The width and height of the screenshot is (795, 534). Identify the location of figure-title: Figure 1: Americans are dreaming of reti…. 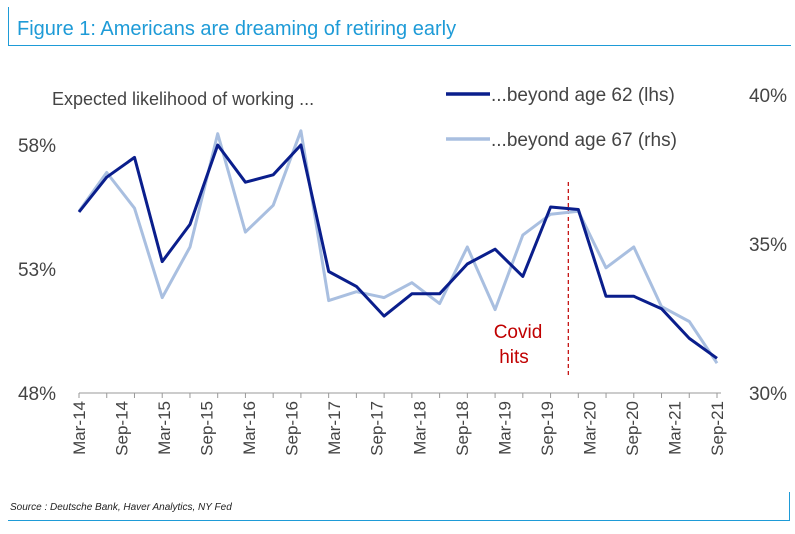
(237, 29).